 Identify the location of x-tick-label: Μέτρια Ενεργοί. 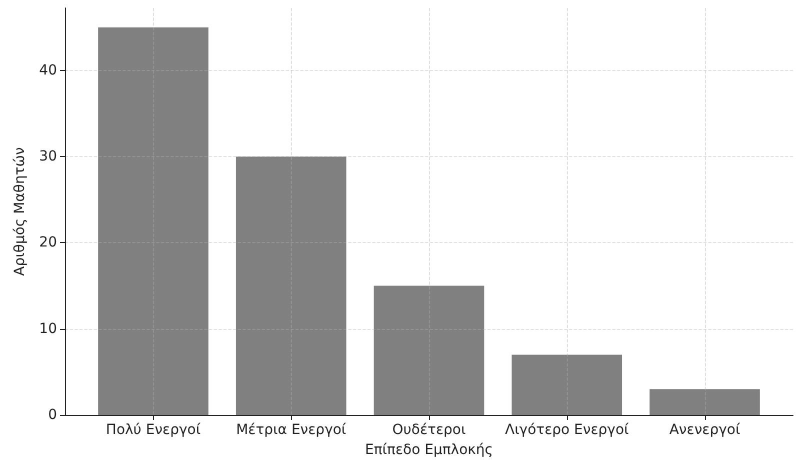
(291, 430).